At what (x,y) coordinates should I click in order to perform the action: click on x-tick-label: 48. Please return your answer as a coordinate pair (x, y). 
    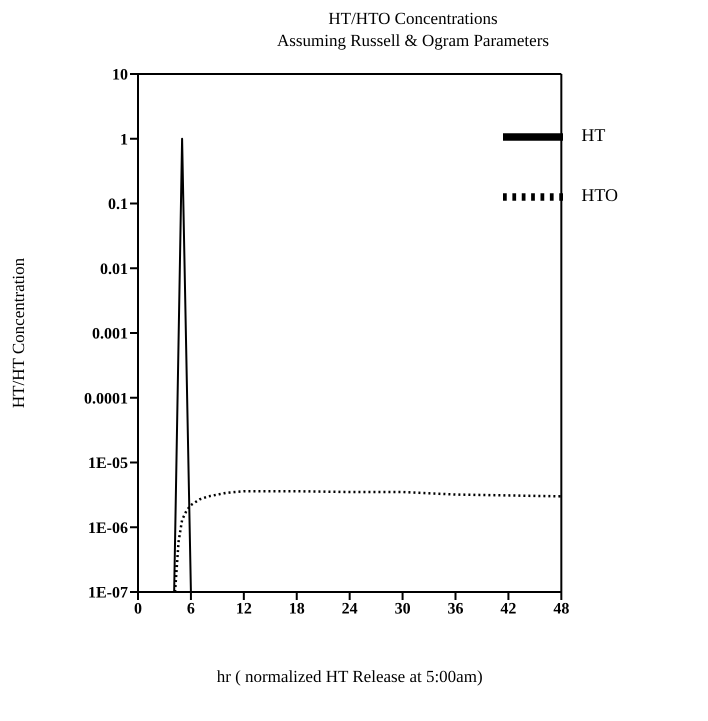
    Looking at the image, I should click on (561, 609).